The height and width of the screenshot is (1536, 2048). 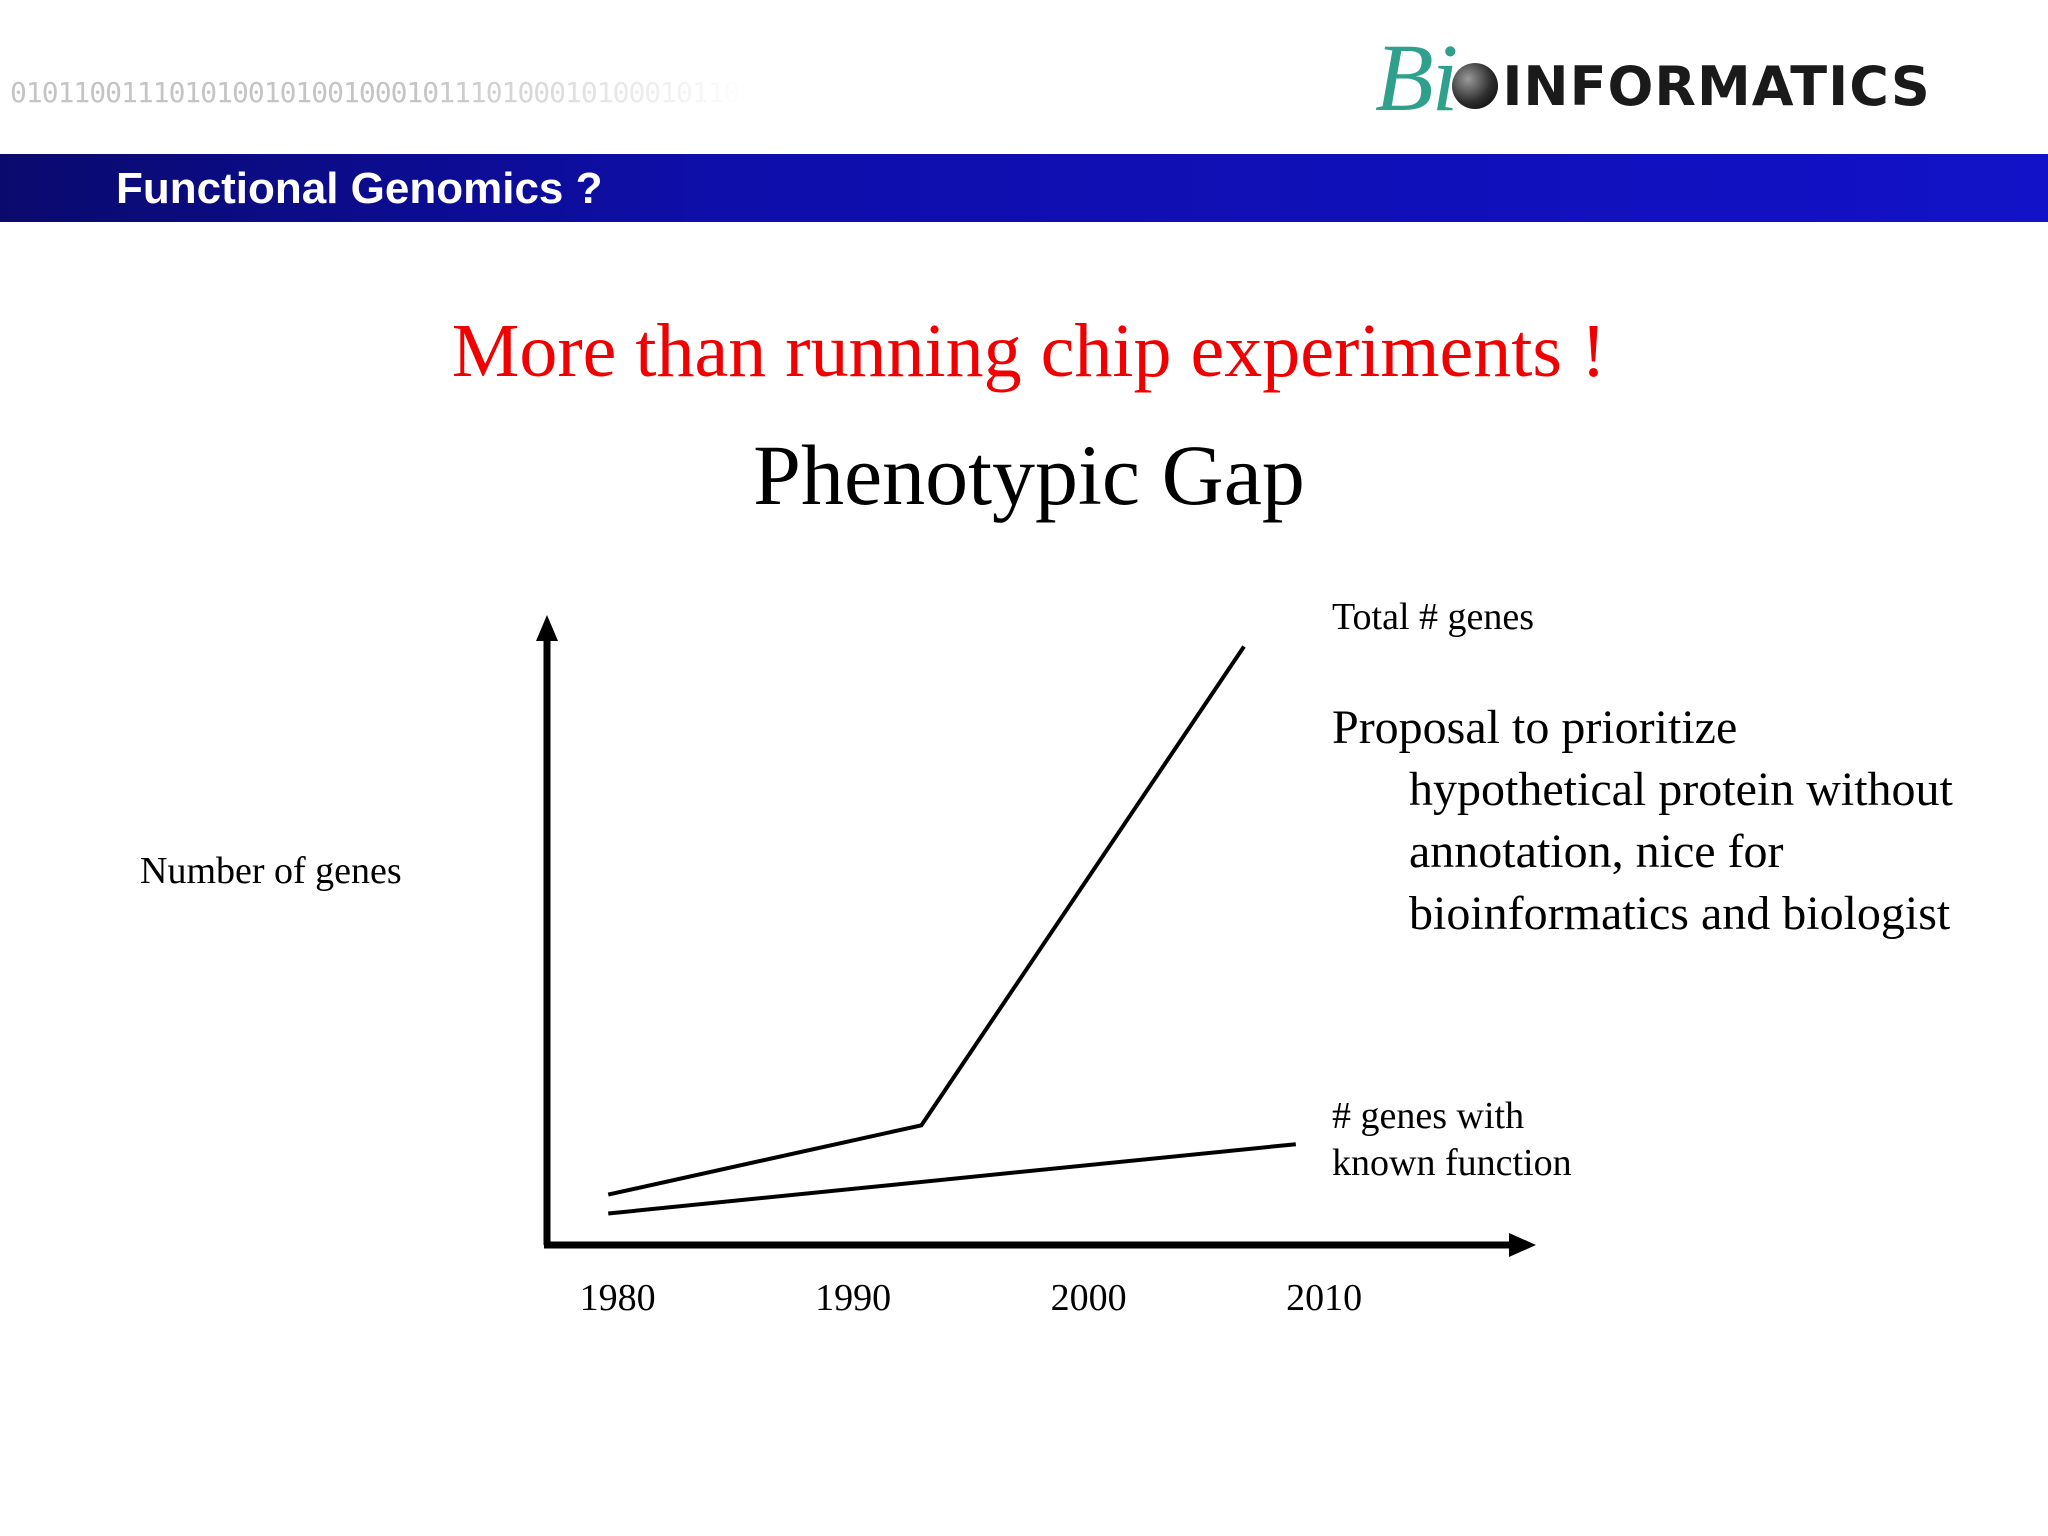 What do you see at coordinates (1428, 1116) in the screenshot?
I see `known-function-label: # genes with` at bounding box center [1428, 1116].